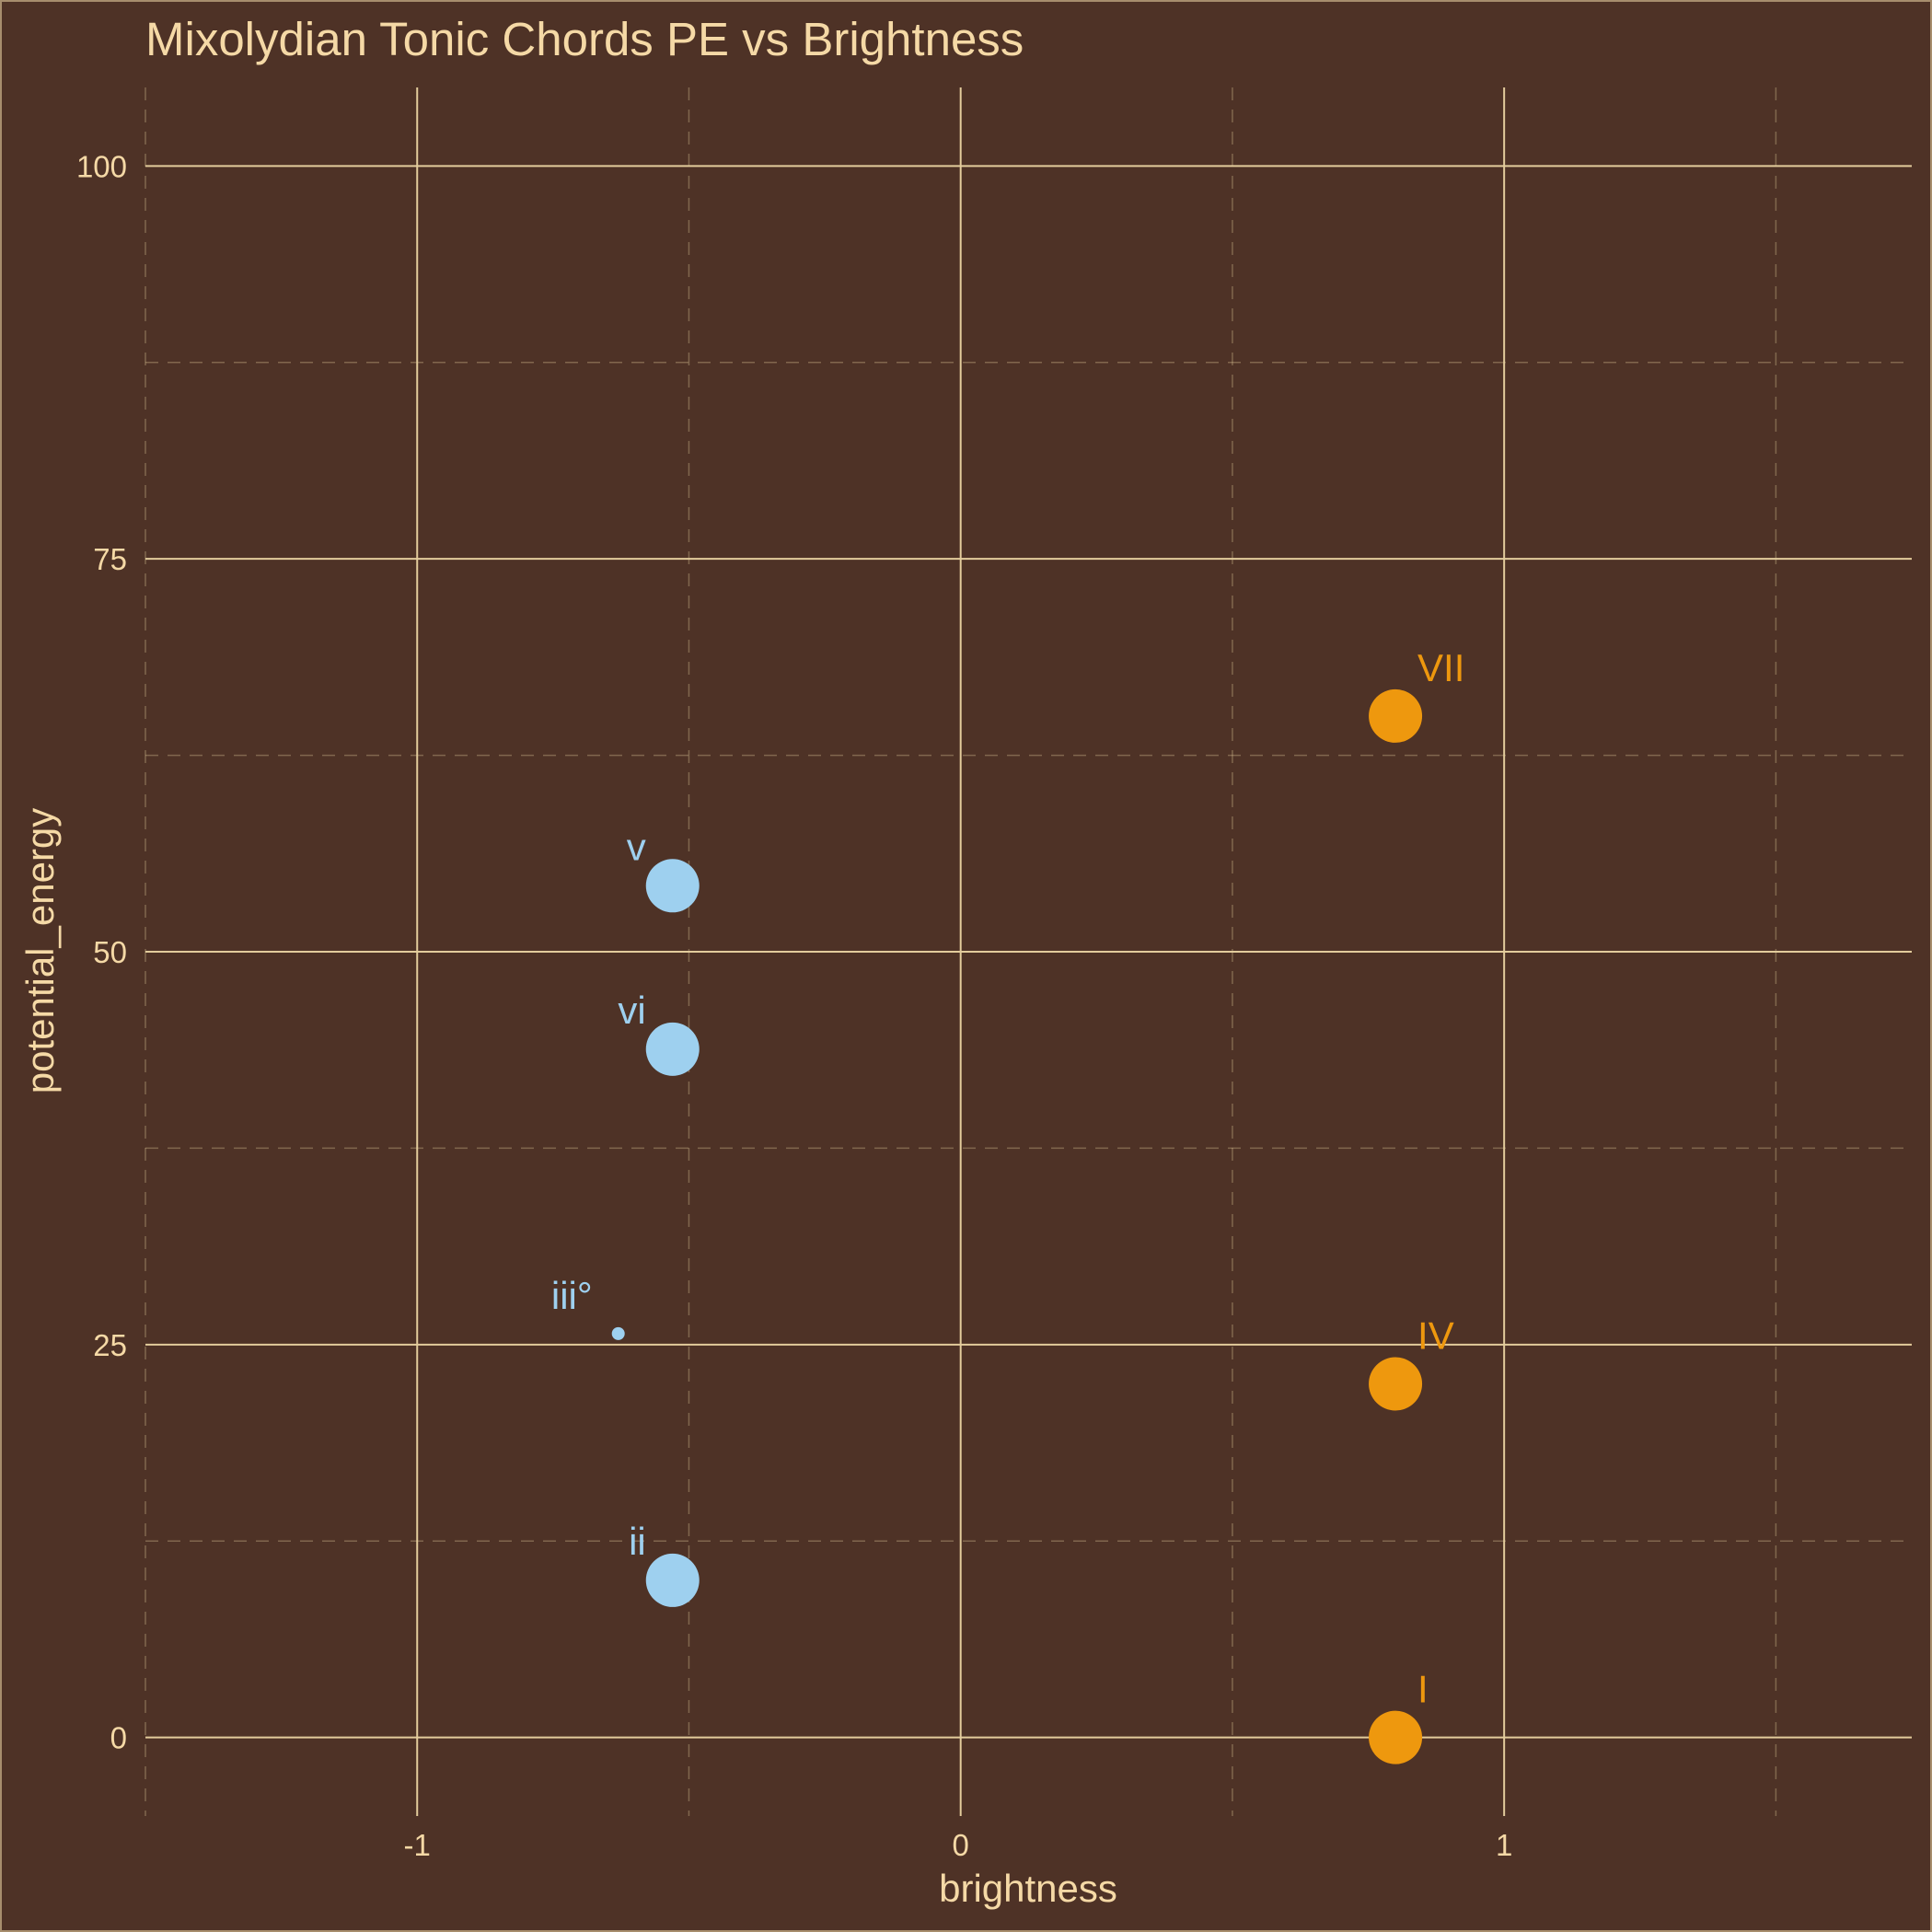 The image size is (1932, 1932). Describe the element at coordinates (572, 1296) in the screenshot. I see `data-label: iii°` at that location.